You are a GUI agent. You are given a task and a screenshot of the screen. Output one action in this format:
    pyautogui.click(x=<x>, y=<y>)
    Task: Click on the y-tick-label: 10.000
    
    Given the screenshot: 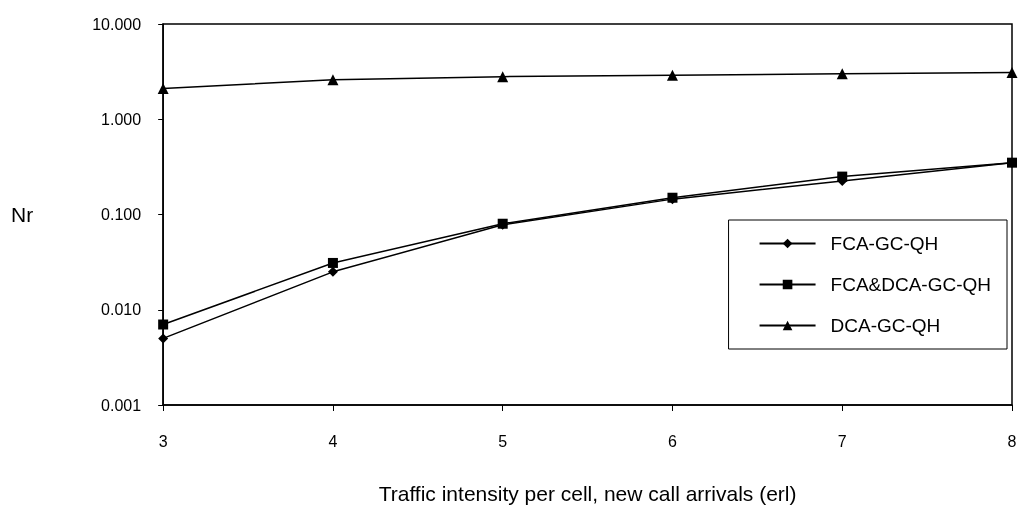 What is the action you would take?
    pyautogui.click(x=117, y=24)
    